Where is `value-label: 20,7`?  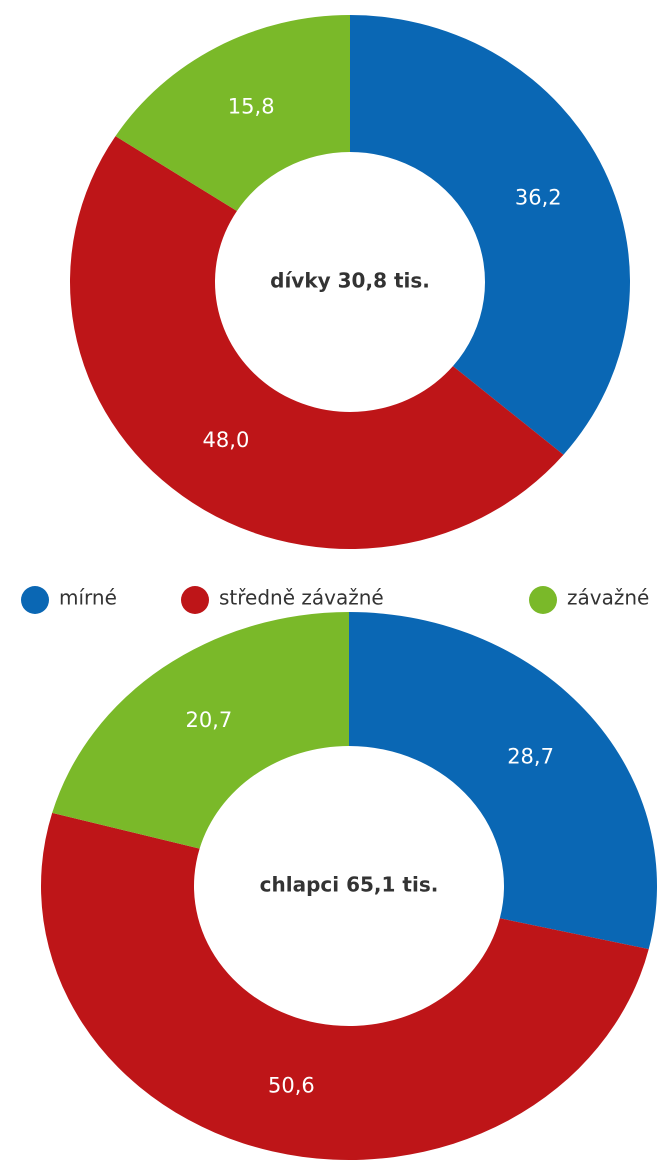
value-label: 20,7 is located at coordinates (208, 720).